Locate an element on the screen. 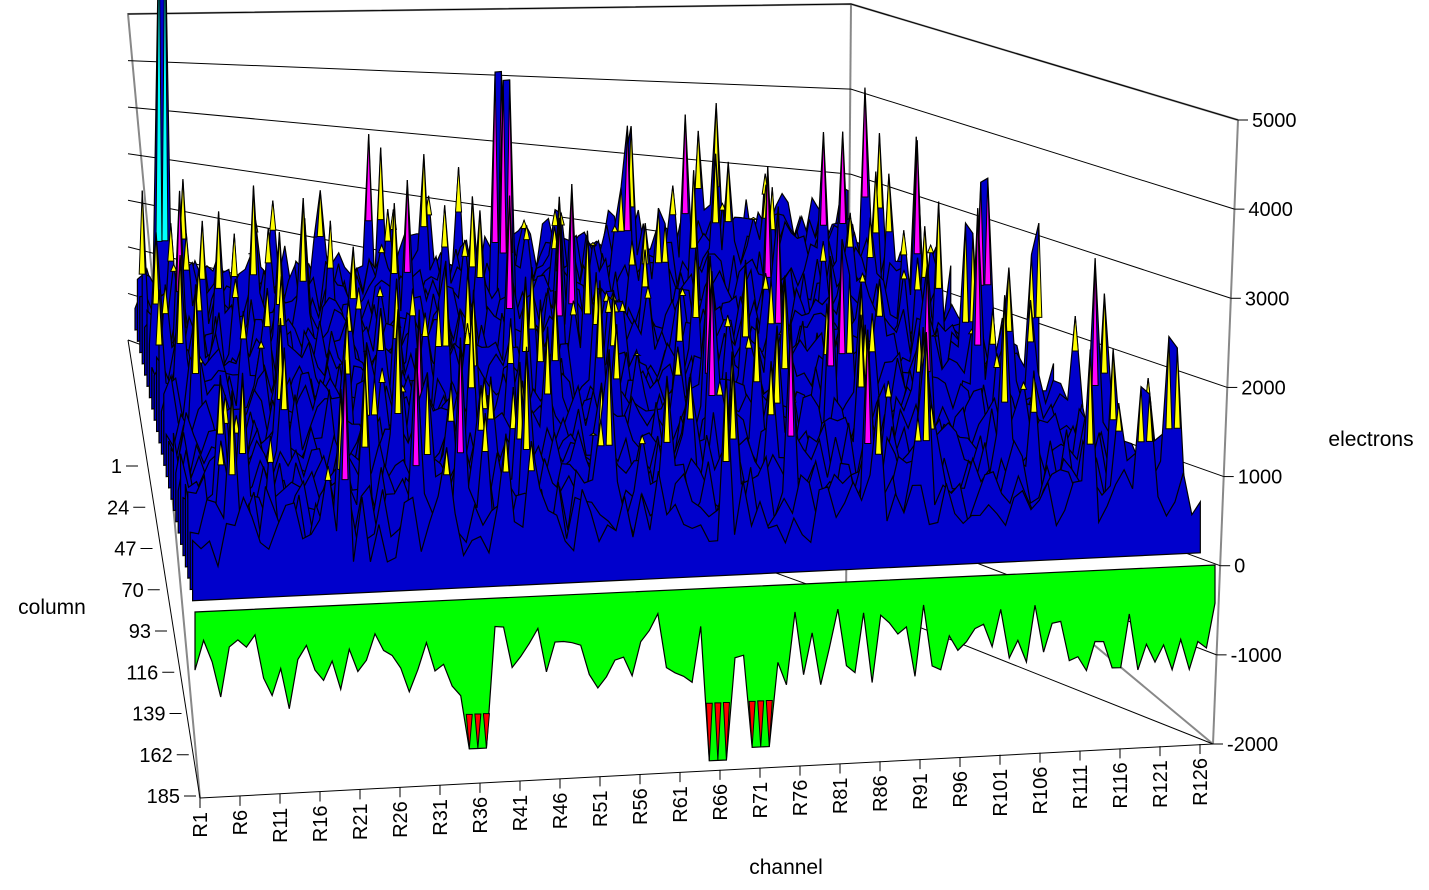  x-tick-label: R36 is located at coordinates (481, 815).